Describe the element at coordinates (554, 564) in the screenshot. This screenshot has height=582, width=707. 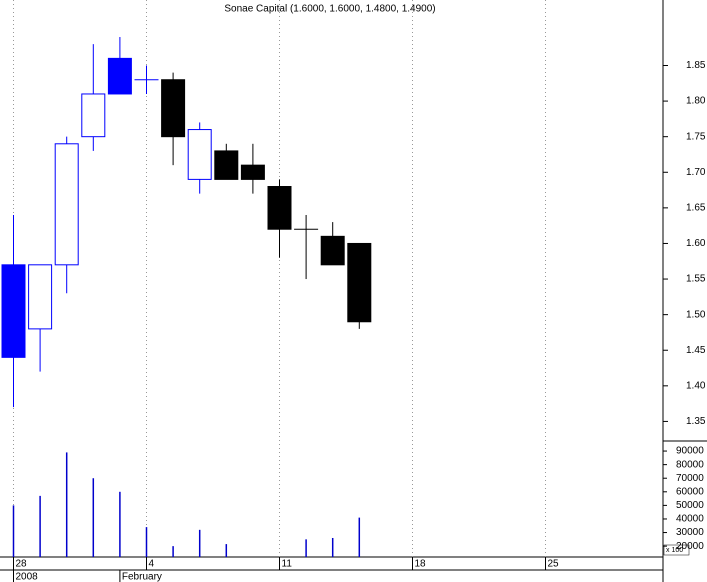
I see `x-tick-label: 25` at that location.